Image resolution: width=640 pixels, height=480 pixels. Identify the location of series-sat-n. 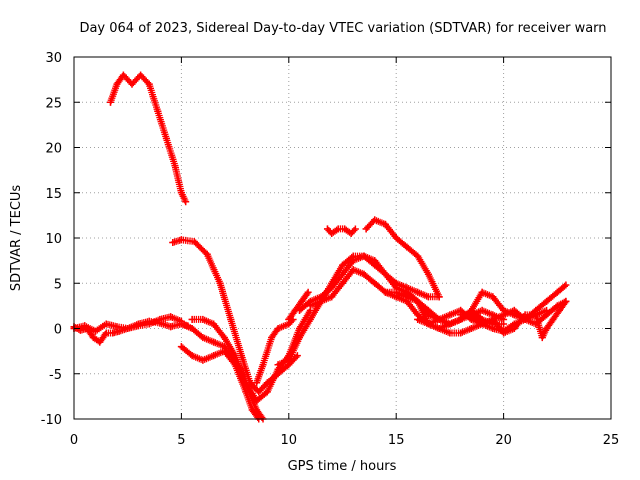
(402, 258).